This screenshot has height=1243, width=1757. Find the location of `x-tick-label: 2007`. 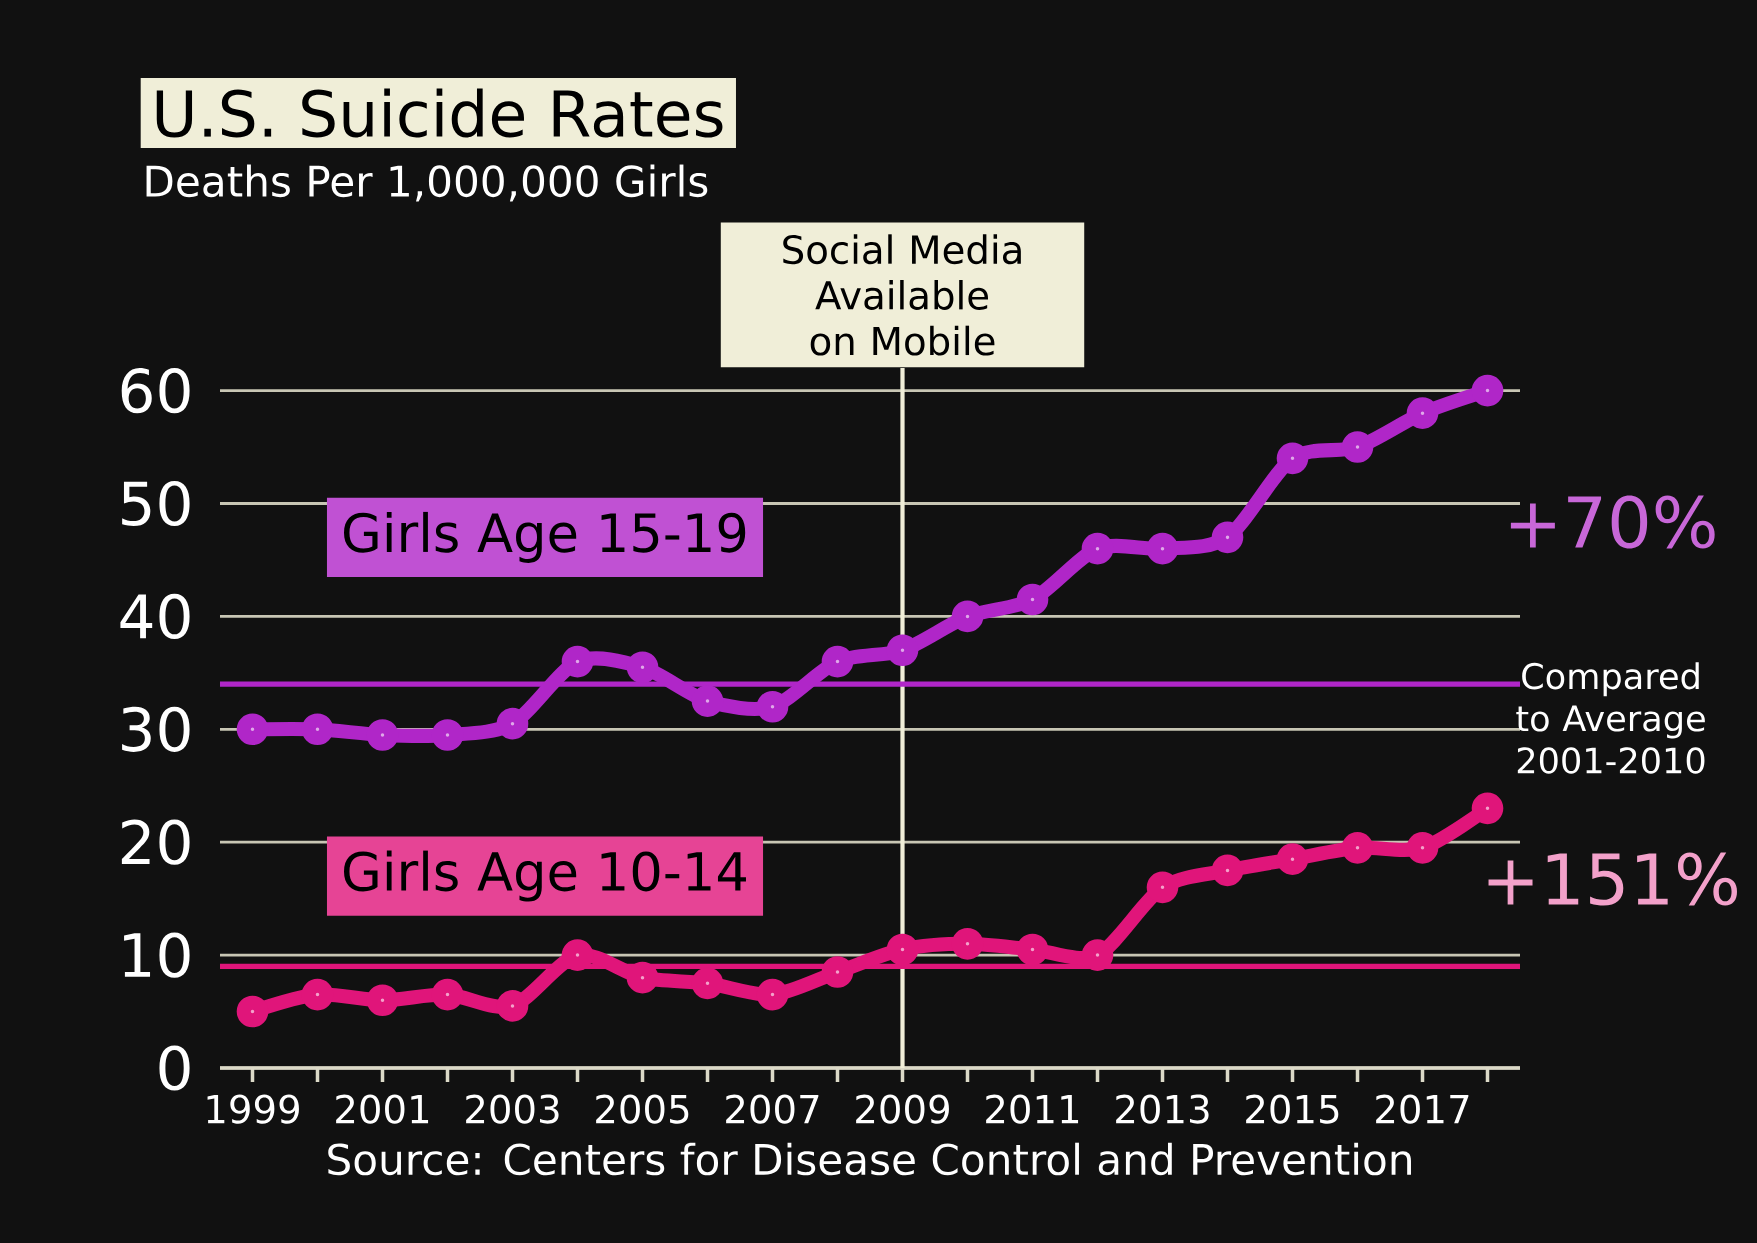

x-tick-label: 2007 is located at coordinates (772, 1109).